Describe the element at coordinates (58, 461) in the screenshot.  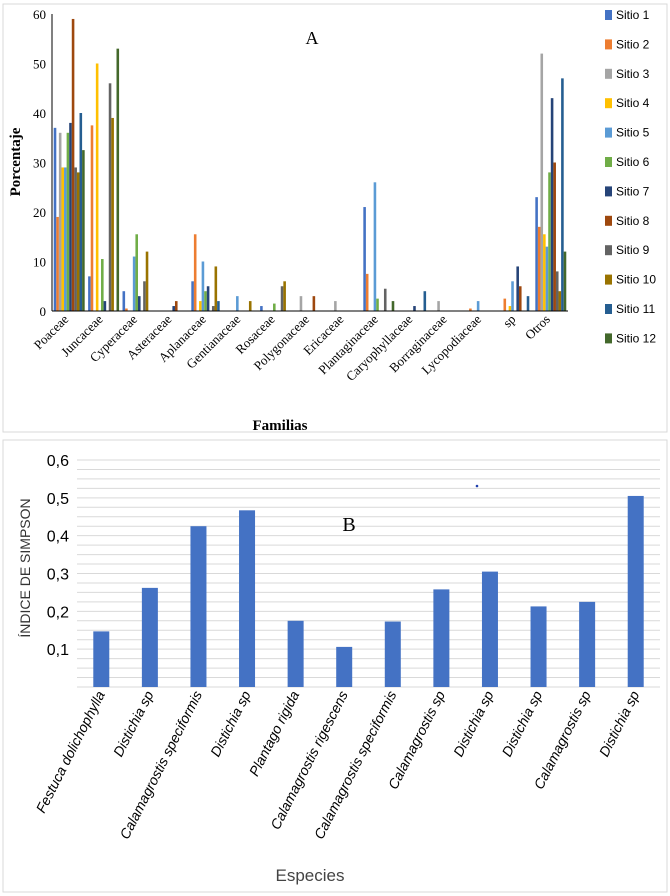
I see `chart-b-y-tick-label: 0,6` at that location.